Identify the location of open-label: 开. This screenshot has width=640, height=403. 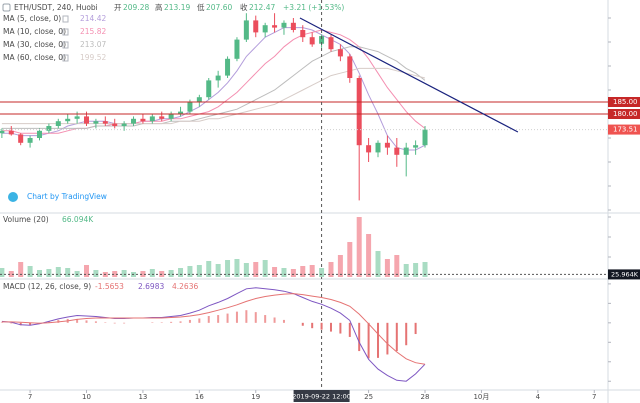
(118, 7).